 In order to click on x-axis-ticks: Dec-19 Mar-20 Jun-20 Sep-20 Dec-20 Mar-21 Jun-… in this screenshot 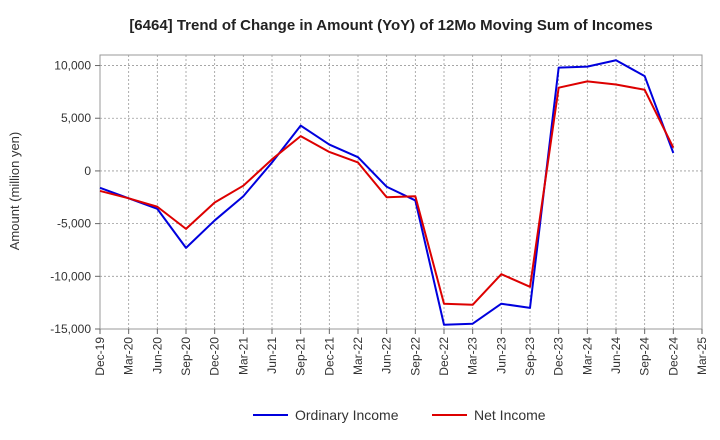, I will do `click(401, 352)`.